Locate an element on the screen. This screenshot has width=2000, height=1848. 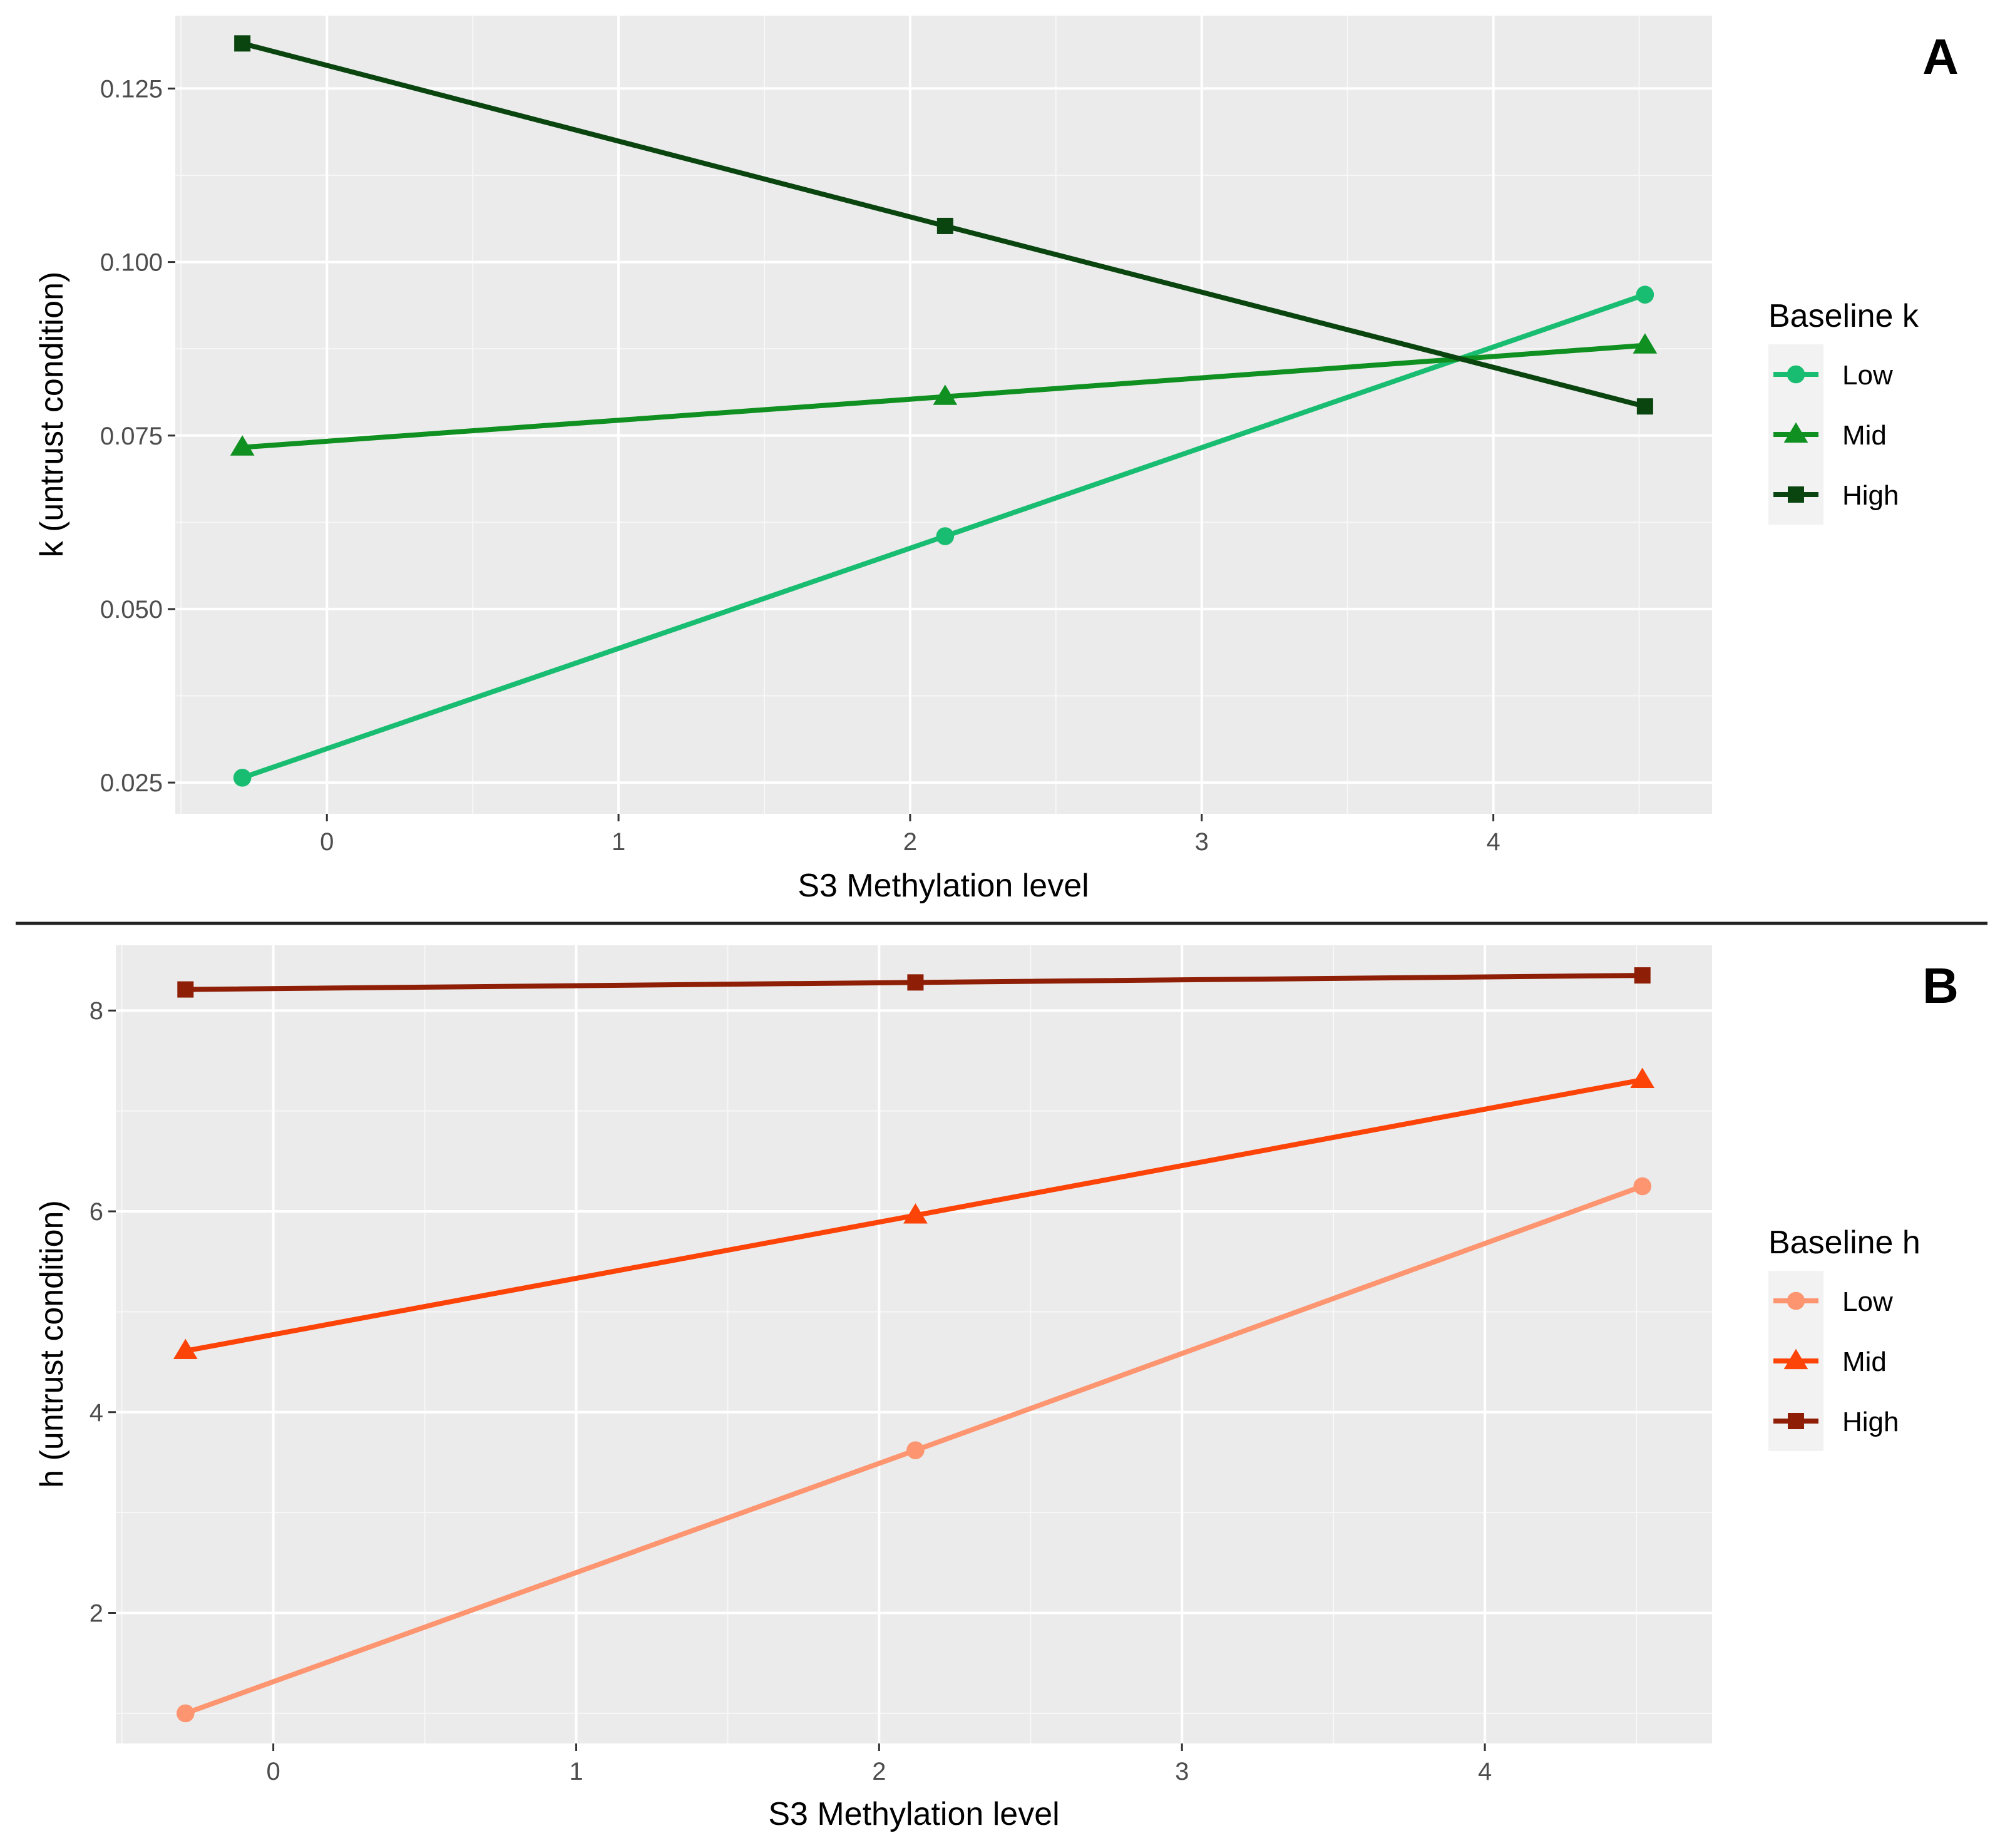
y-tick-label: 0.025 is located at coordinates (131, 783).